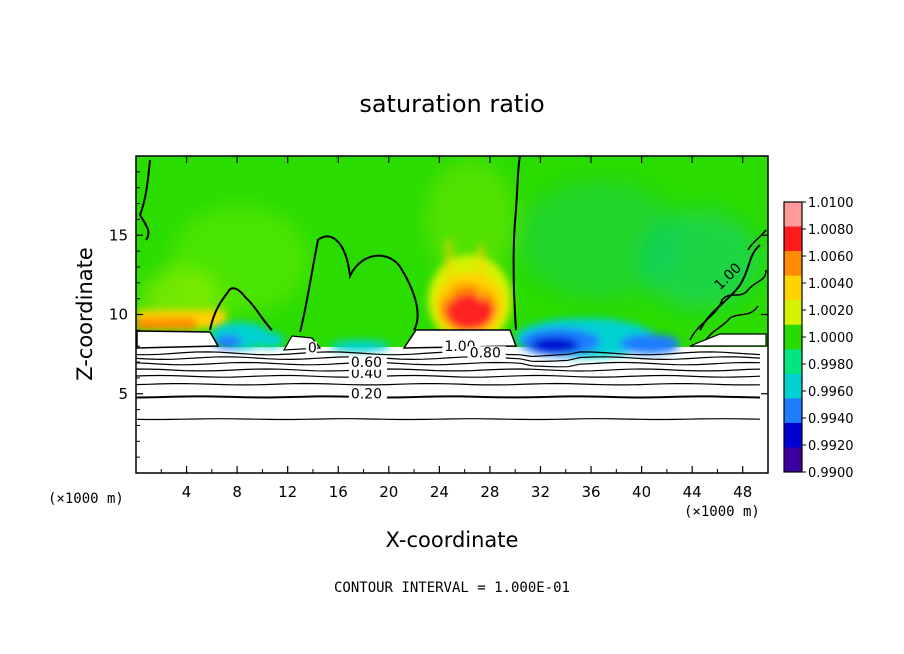  What do you see at coordinates (742, 492) in the screenshot?
I see `x-tick-label: 48` at bounding box center [742, 492].